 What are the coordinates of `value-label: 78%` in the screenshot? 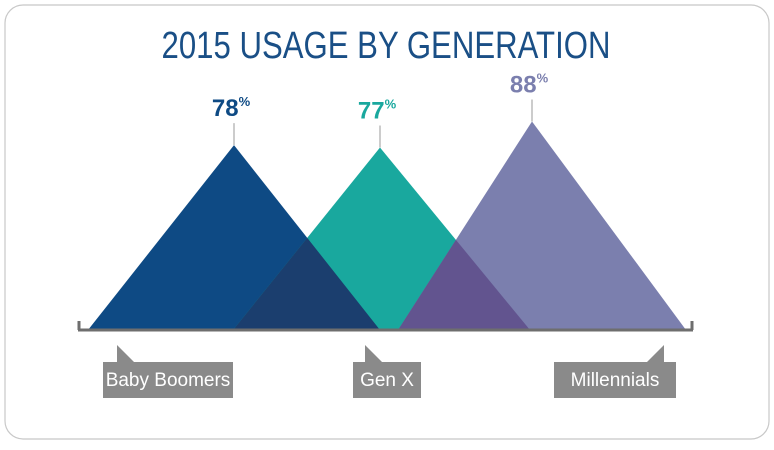 It's located at (231, 109).